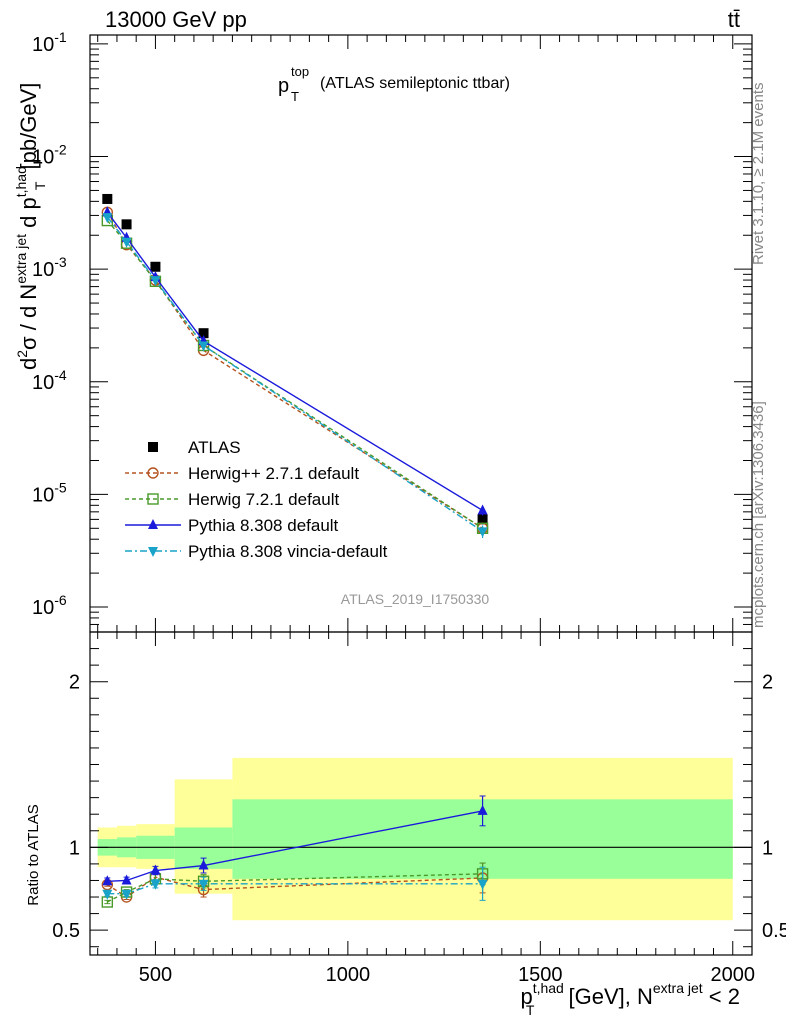  What do you see at coordinates (758, 174) in the screenshot?
I see `rivet-version-label: Rivet 3.1.10, ≥ 2.1M events` at bounding box center [758, 174].